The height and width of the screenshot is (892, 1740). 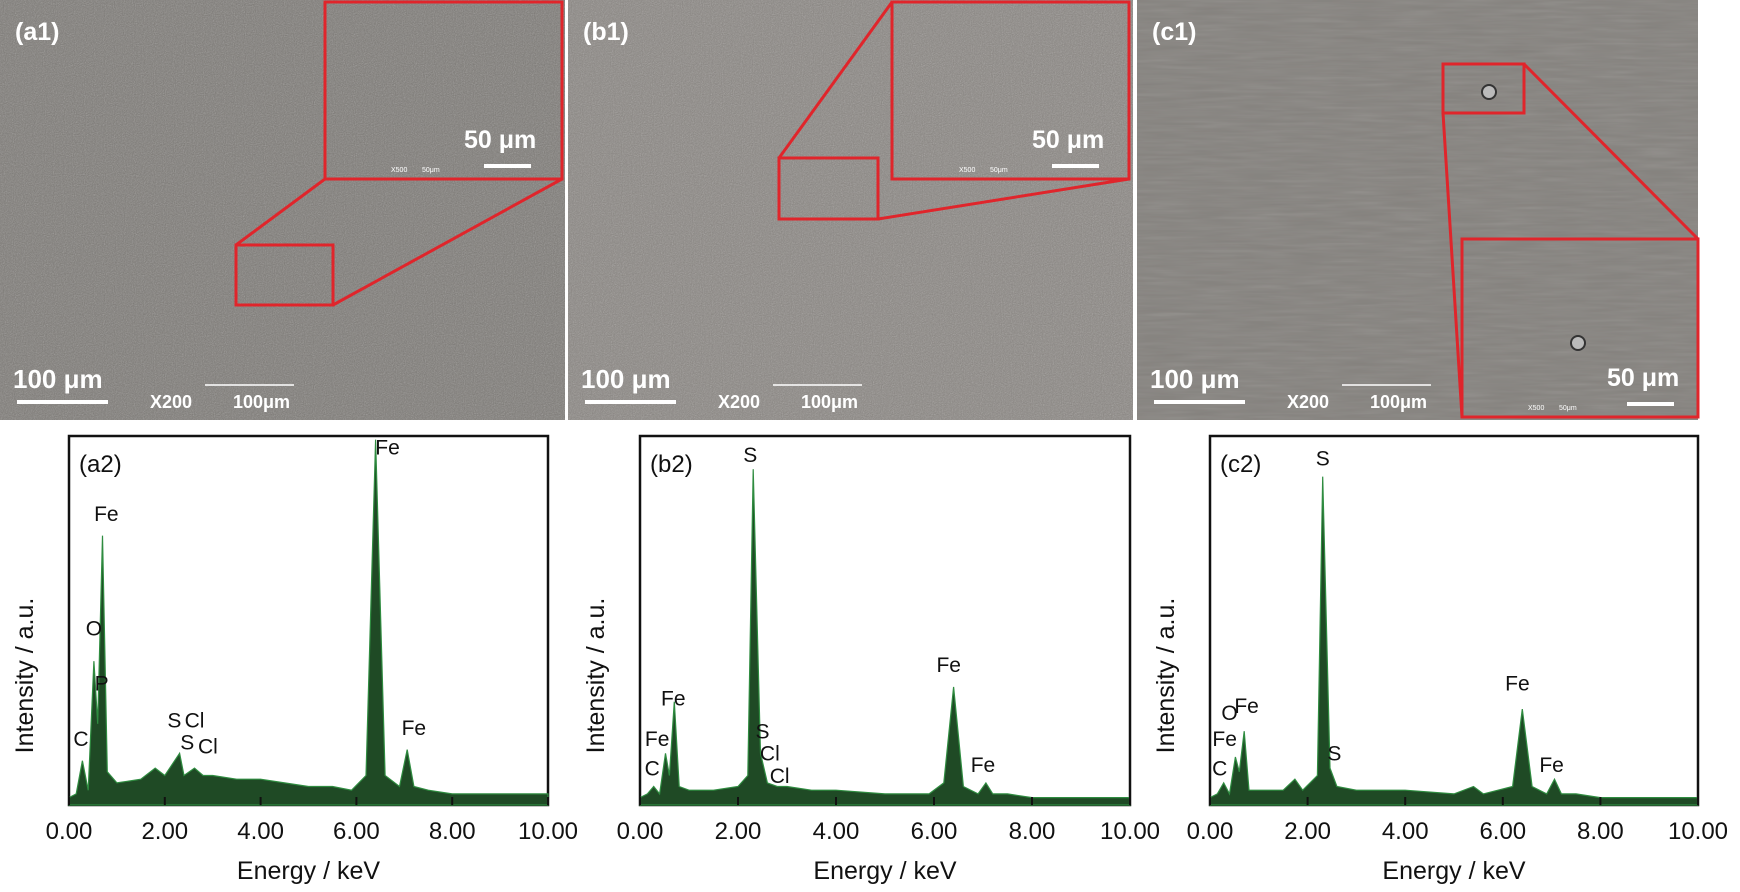 What do you see at coordinates (102, 684) in the screenshot?
I see `peak-label: P` at bounding box center [102, 684].